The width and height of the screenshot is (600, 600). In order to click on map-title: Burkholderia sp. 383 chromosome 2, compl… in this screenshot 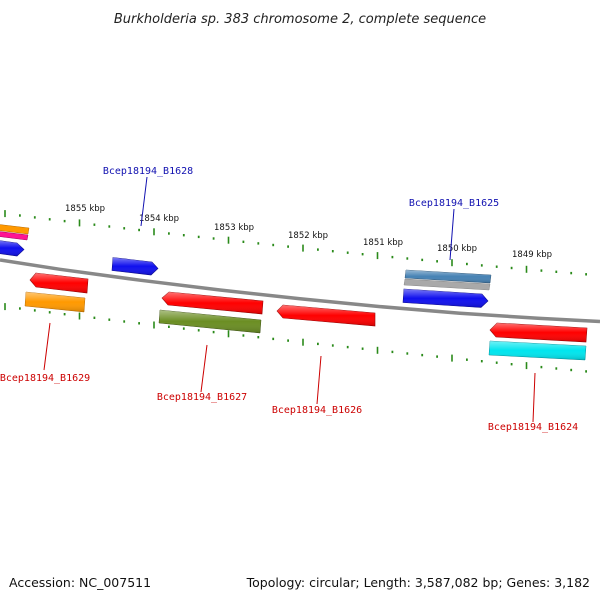, I will do `click(300, 19)`.